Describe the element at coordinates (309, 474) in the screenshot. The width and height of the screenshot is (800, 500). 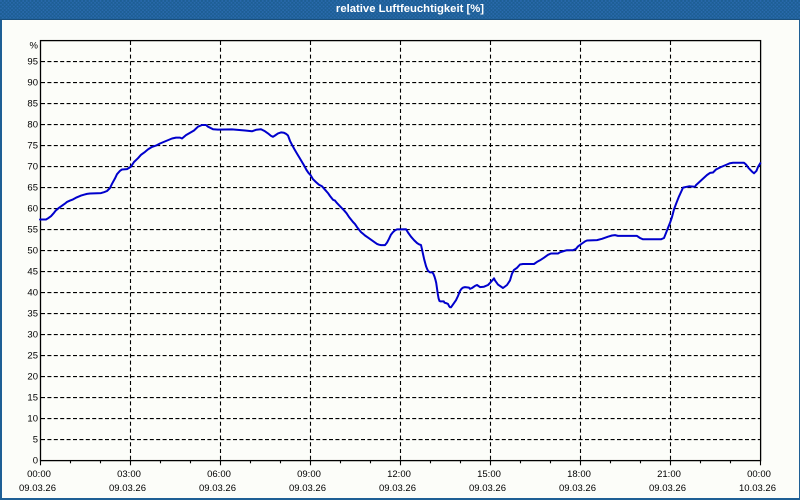
I see `svg-text: 09:00` at that location.